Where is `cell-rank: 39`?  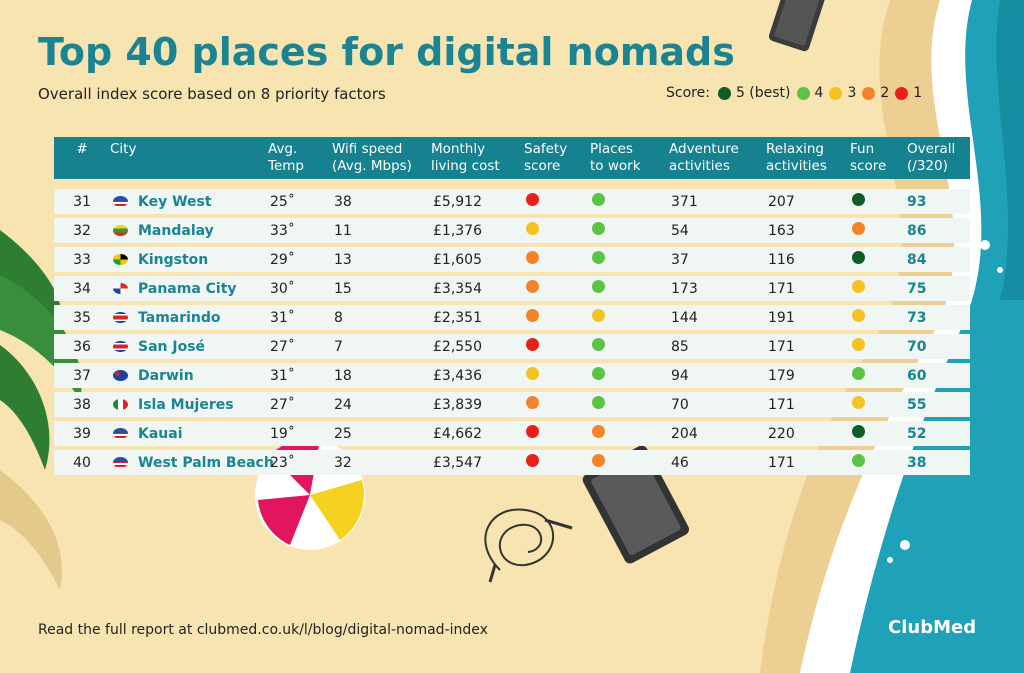 cell-rank: 39 is located at coordinates (82, 433).